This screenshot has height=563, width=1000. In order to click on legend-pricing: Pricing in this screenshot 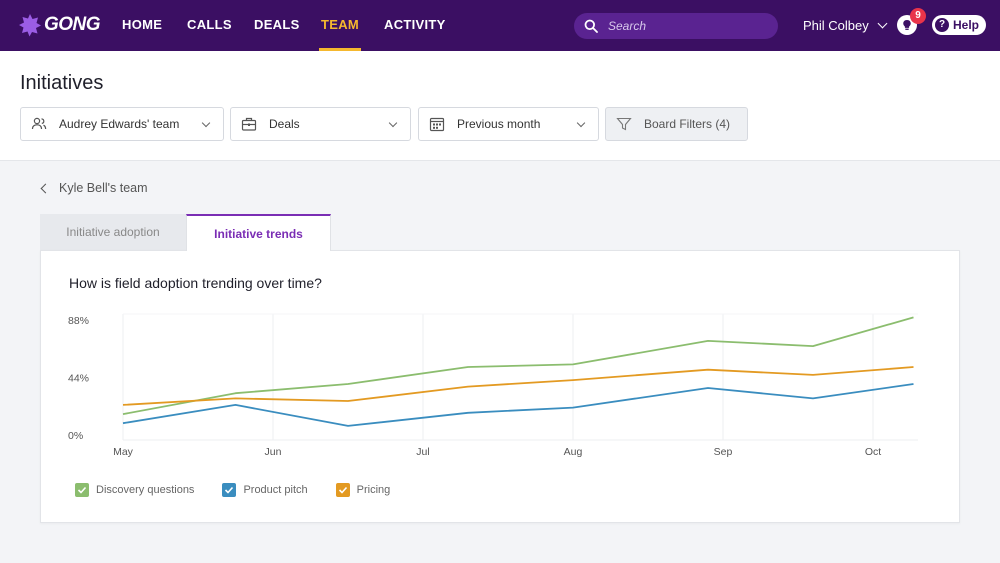, I will do `click(363, 490)`.